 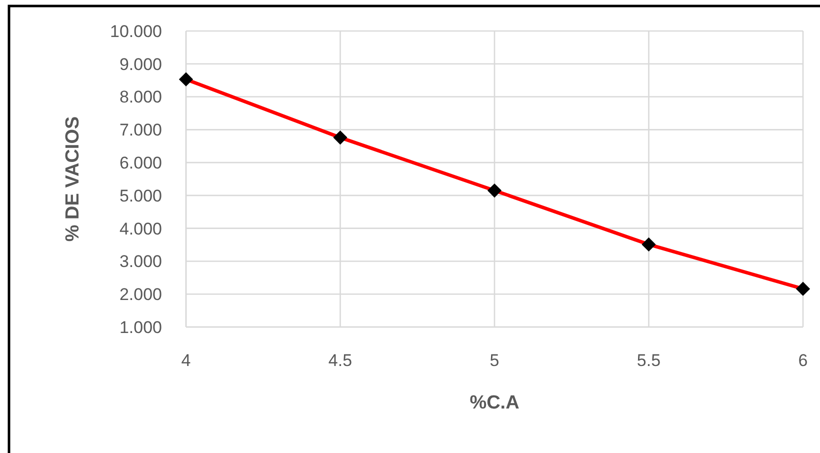 I want to click on y-tick-label: 4.000, so click(x=140, y=228).